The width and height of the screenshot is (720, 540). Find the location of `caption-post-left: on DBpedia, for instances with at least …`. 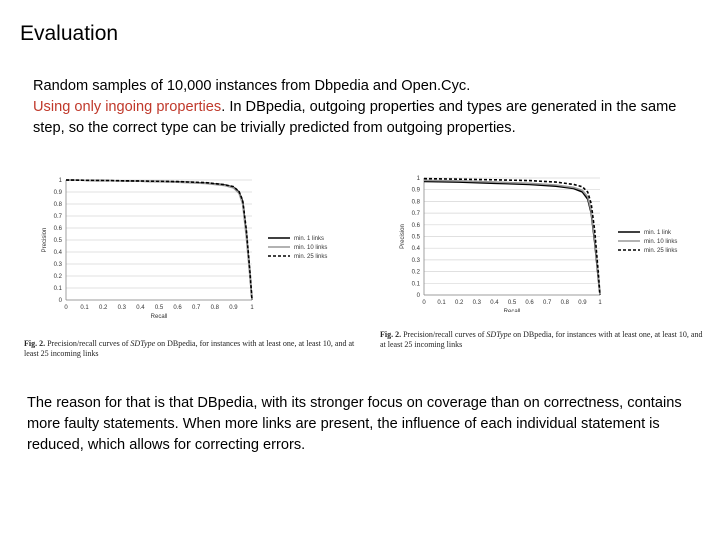

caption-post-left: on DBpedia, for instances with at least … is located at coordinates (189, 348).